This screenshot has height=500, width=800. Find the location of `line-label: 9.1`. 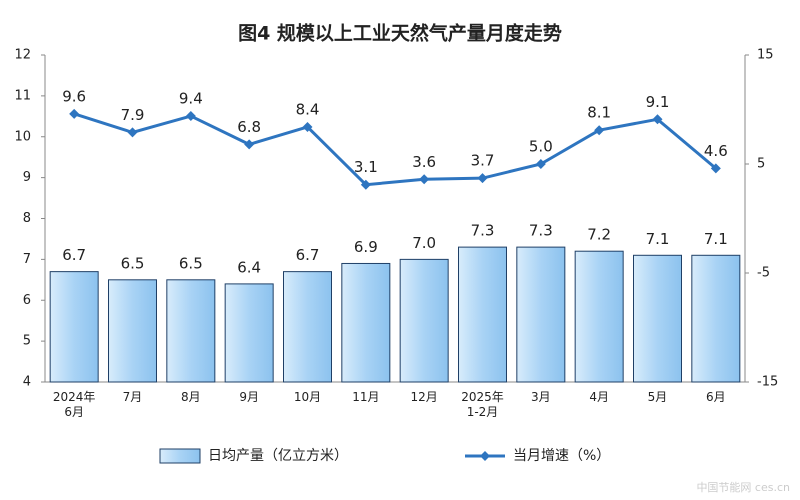

line-label: 9.1 is located at coordinates (658, 102).